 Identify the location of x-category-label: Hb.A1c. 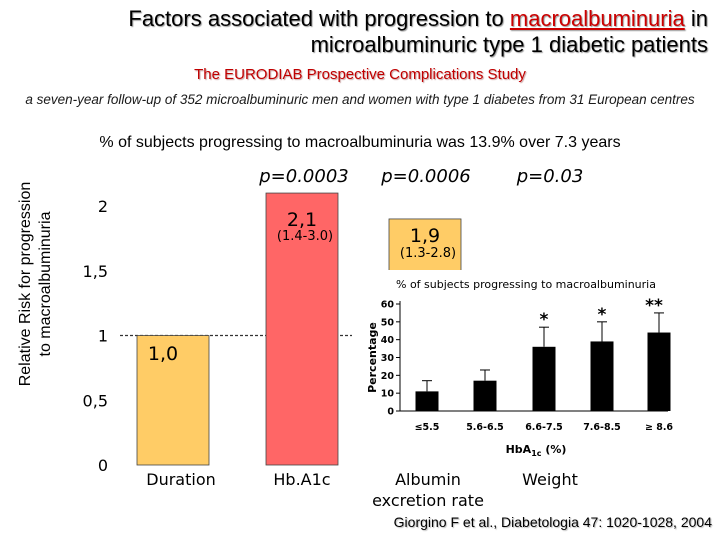
(301, 479).